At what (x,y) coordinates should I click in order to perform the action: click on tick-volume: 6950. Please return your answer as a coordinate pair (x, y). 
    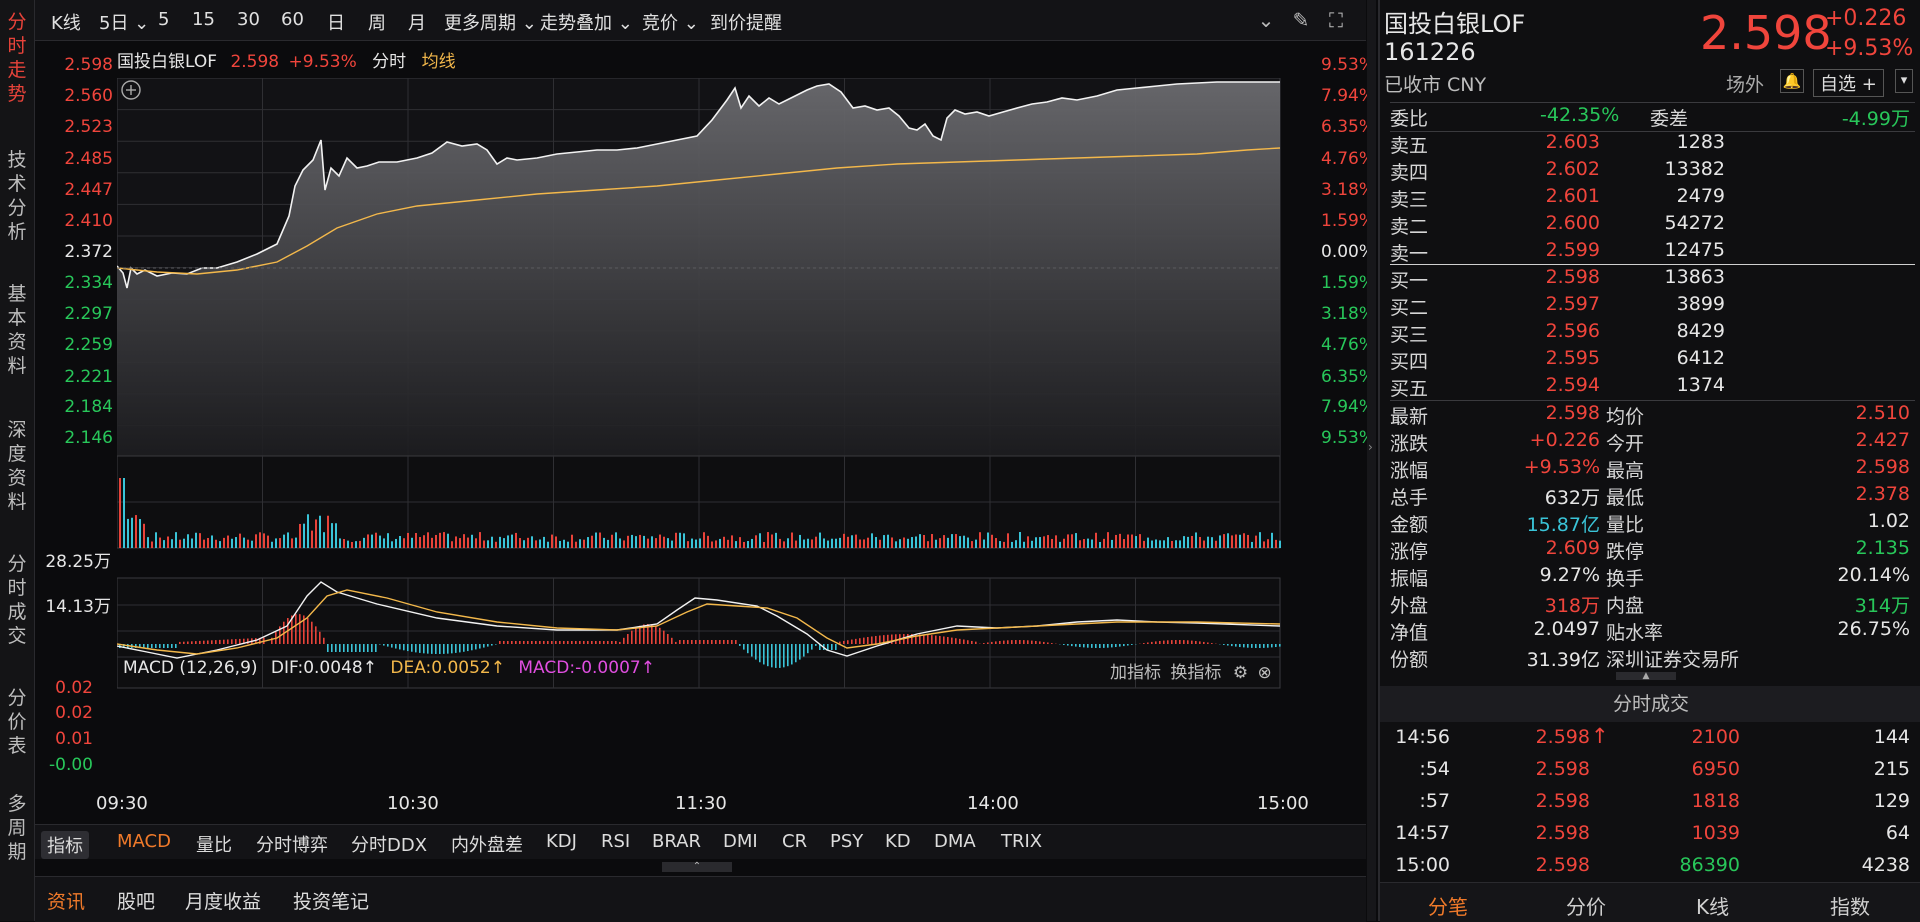
    Looking at the image, I should click on (1690, 769).